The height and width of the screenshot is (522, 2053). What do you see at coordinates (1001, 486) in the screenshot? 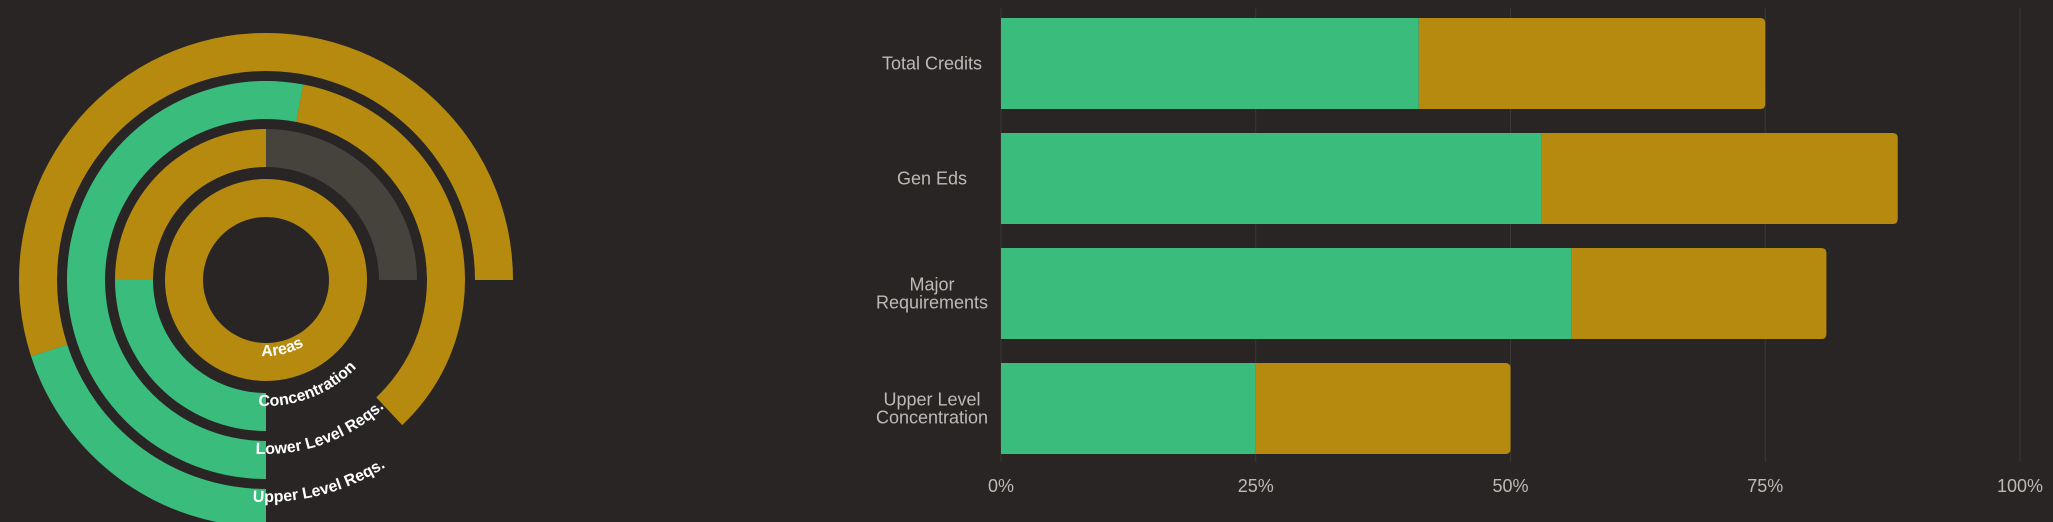
I see `x-tick-label: 0%` at bounding box center [1001, 486].